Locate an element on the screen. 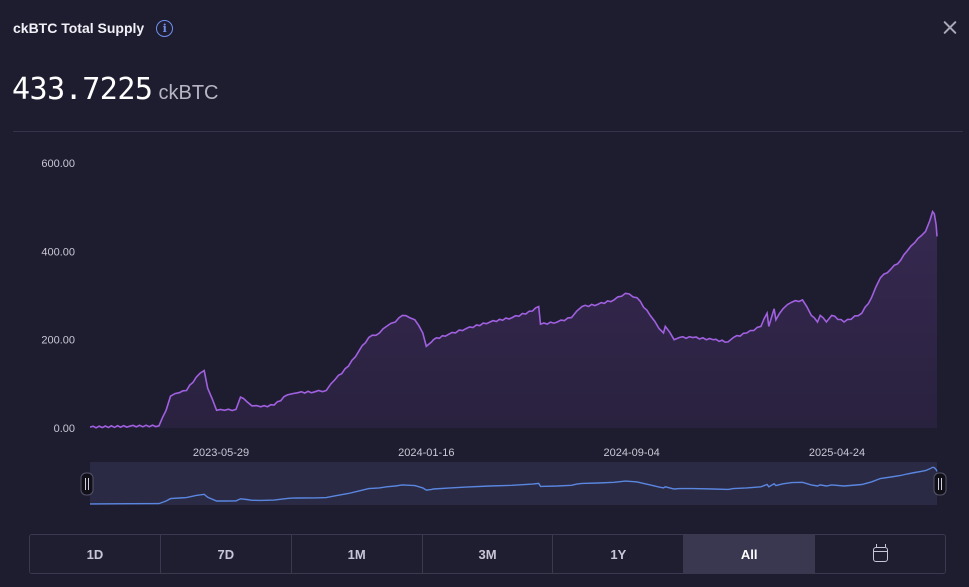  navigator-line is located at coordinates (513, 485).